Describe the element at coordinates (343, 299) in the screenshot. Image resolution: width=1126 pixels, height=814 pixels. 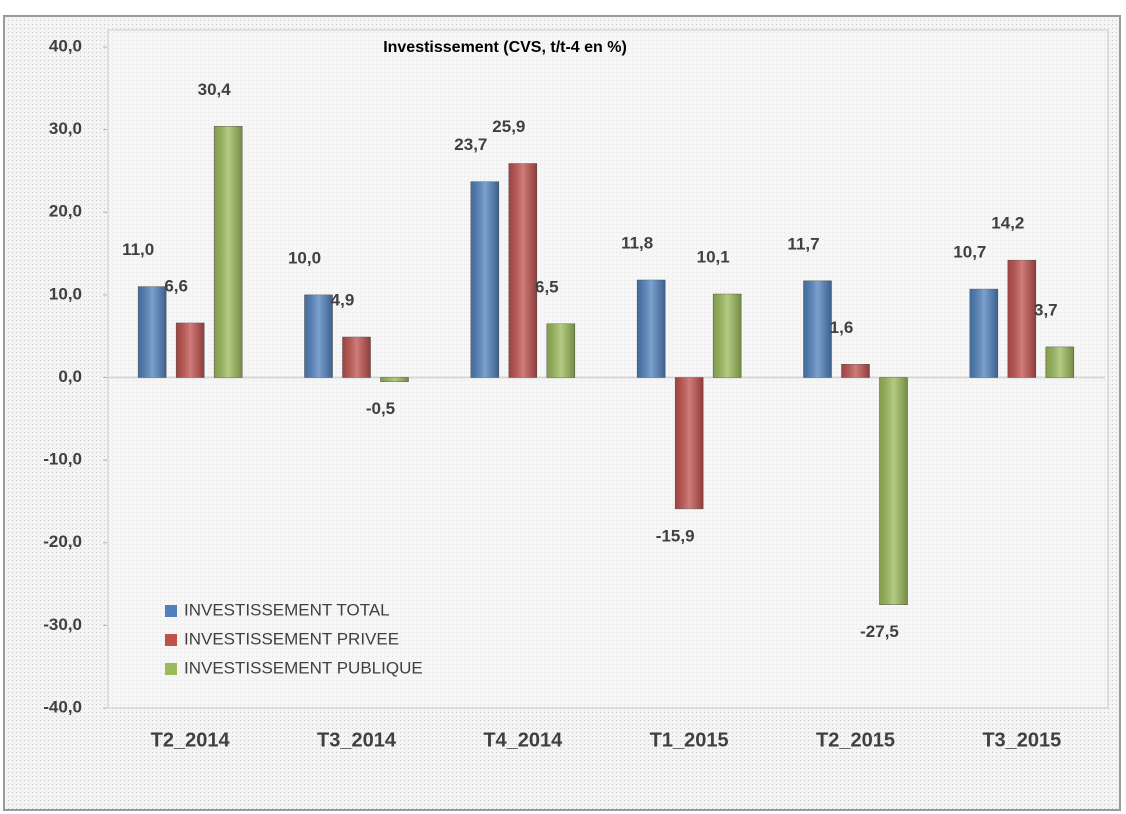
I see `data-label: 4,9` at that location.